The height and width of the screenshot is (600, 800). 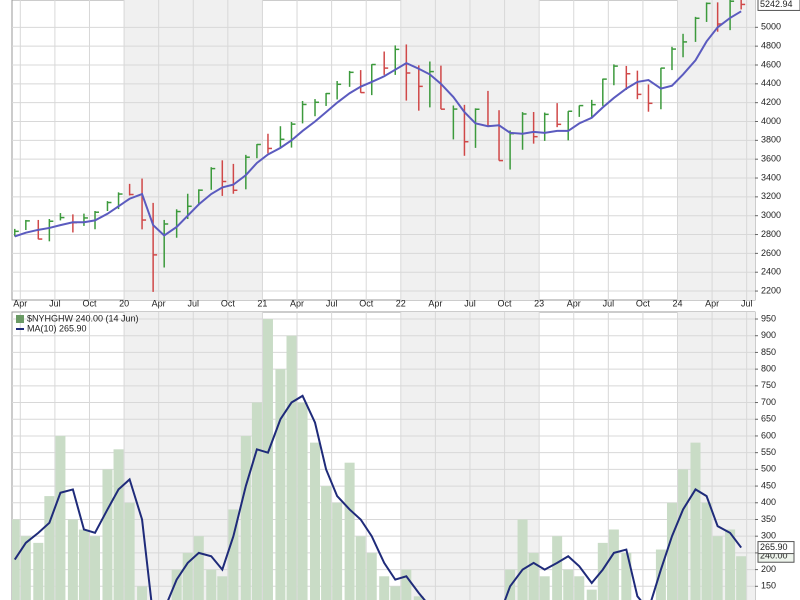 I want to click on y-tick-label: 350, so click(x=768, y=519).